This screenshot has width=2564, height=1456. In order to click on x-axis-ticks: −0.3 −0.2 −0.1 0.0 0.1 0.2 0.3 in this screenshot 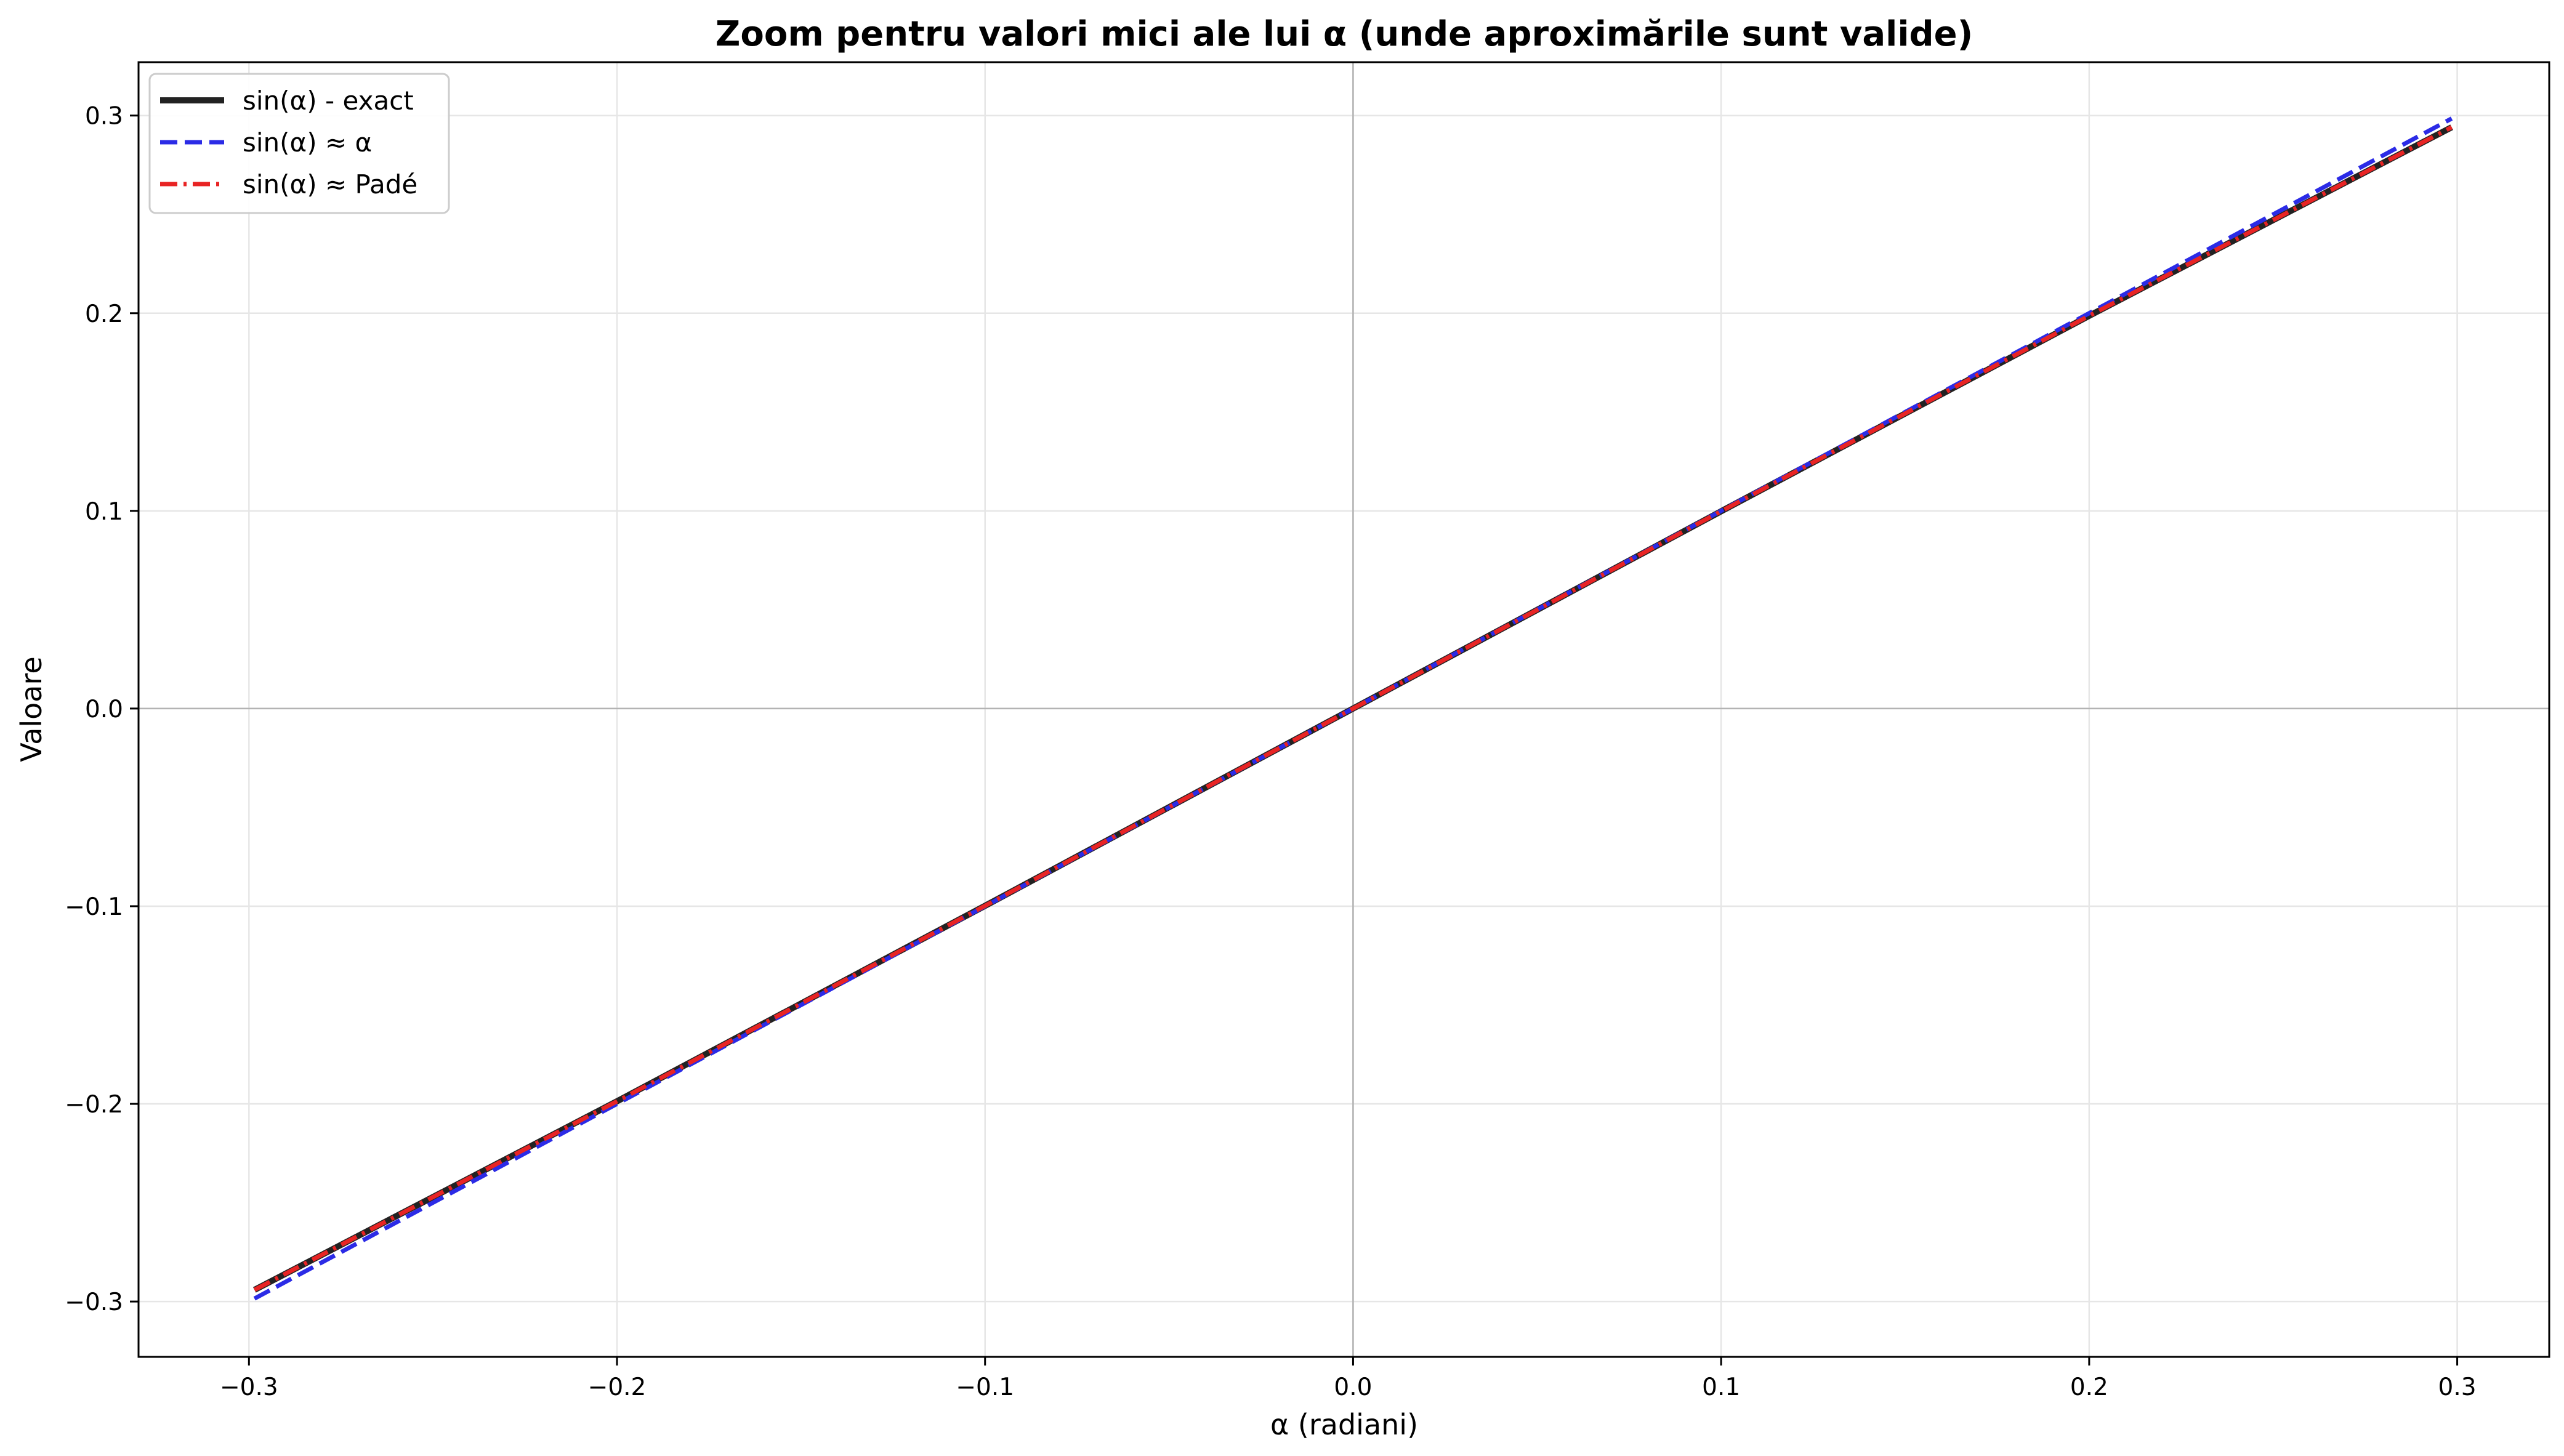, I will do `click(1348, 1379)`.